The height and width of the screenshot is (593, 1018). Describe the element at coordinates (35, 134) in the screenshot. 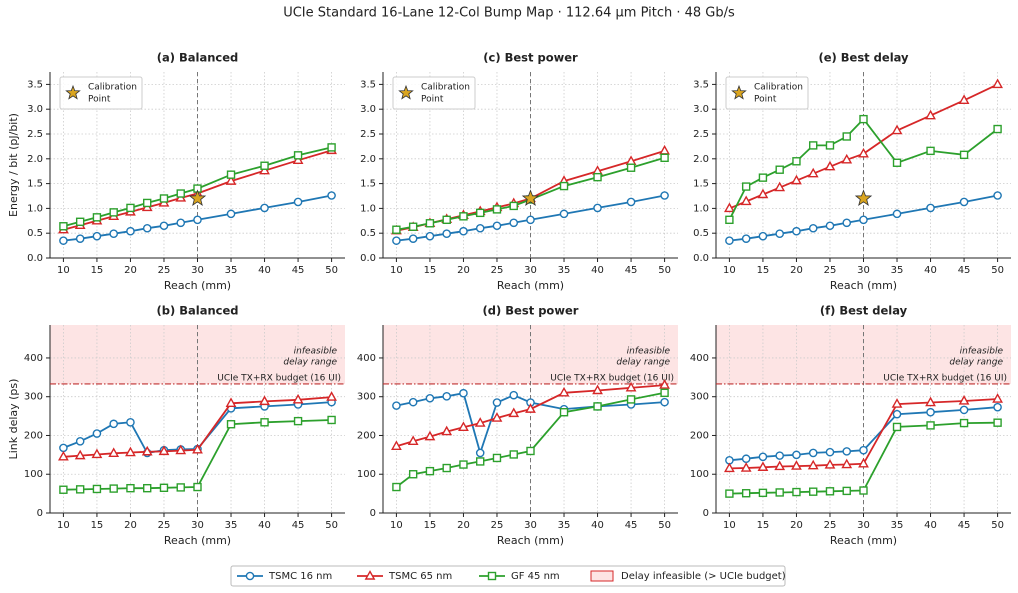

I see `y-tick-label: 2.5` at that location.